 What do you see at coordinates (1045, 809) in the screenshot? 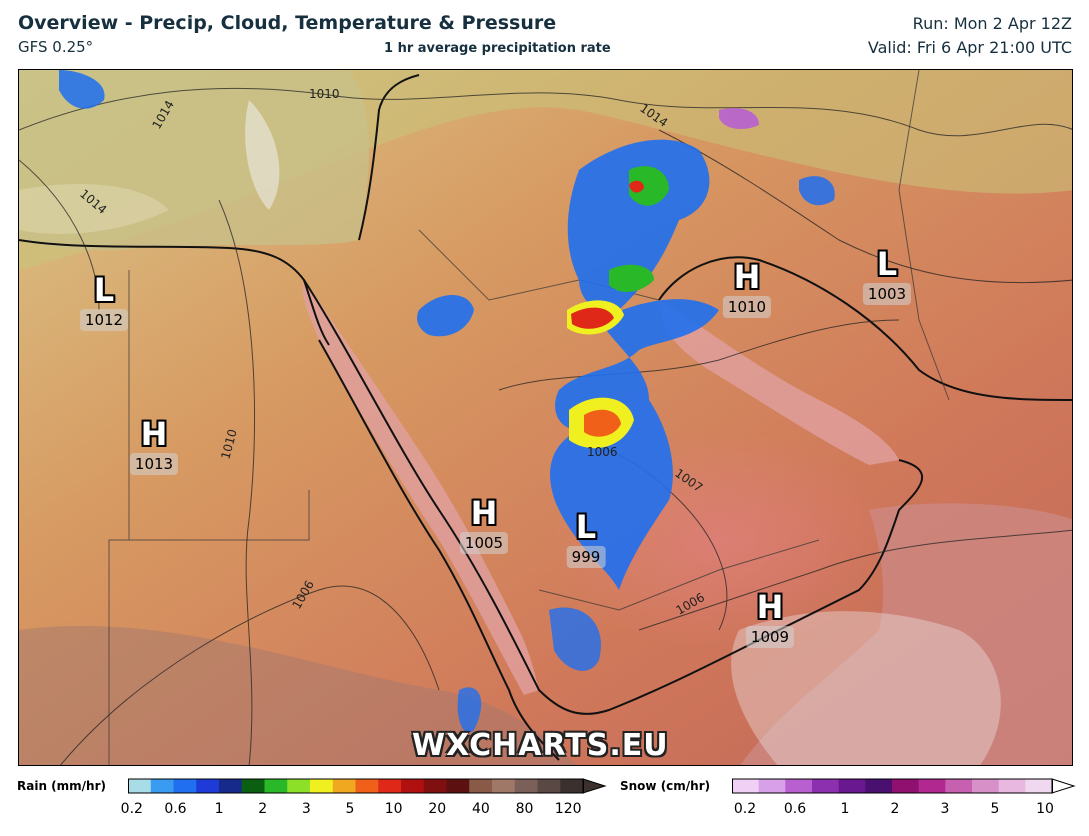
I see `snow-tick-label: 10` at bounding box center [1045, 809].